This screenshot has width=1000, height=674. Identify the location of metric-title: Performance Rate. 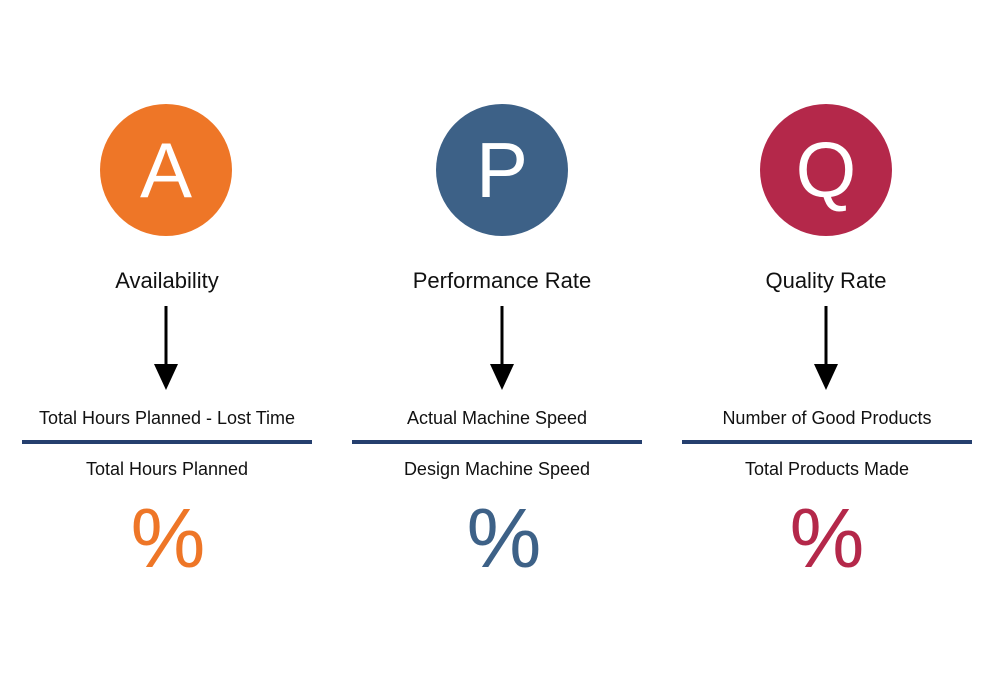
(502, 280).